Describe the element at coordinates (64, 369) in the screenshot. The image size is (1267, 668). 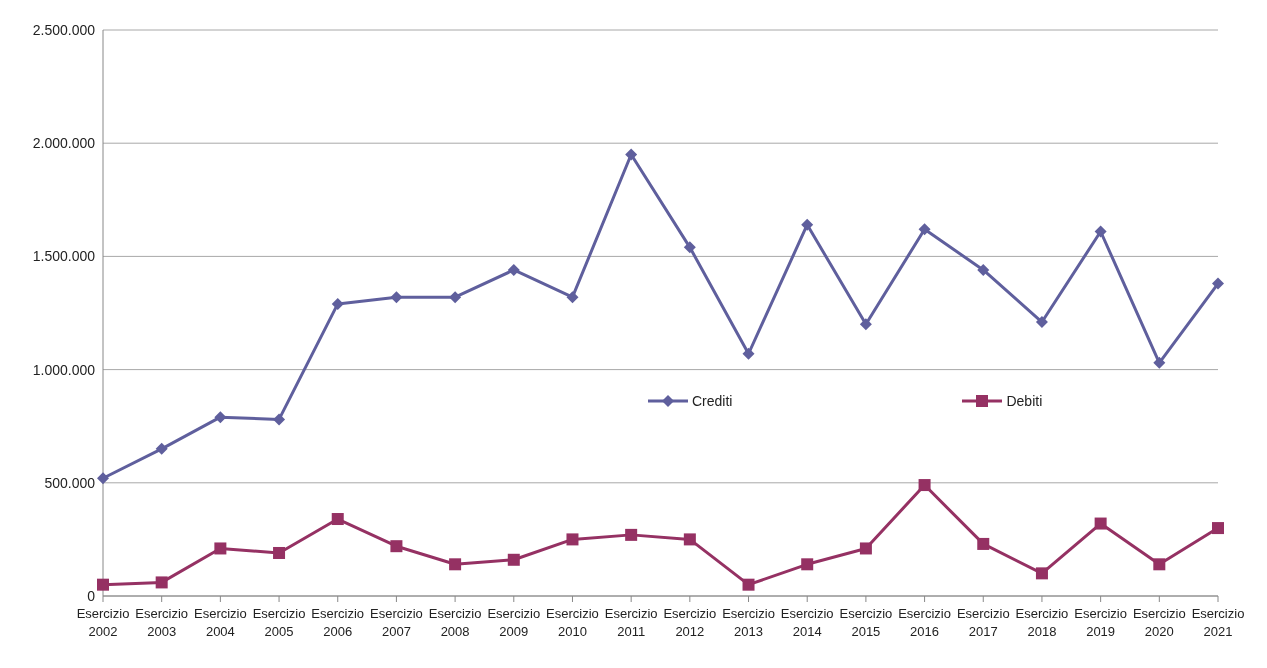
I see `y-tick-label: 1.000.000` at that location.